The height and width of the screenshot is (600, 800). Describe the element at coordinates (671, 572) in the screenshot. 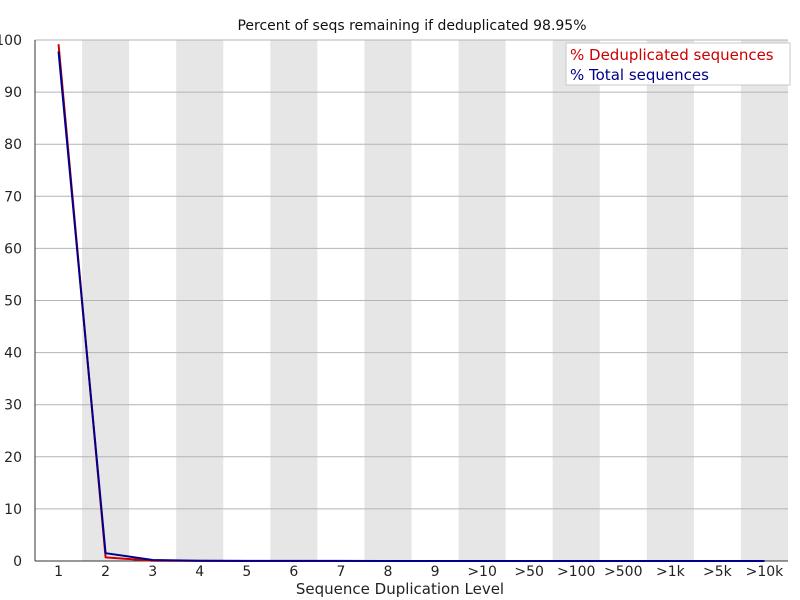

I see `x-tick-label-13: >1k` at that location.